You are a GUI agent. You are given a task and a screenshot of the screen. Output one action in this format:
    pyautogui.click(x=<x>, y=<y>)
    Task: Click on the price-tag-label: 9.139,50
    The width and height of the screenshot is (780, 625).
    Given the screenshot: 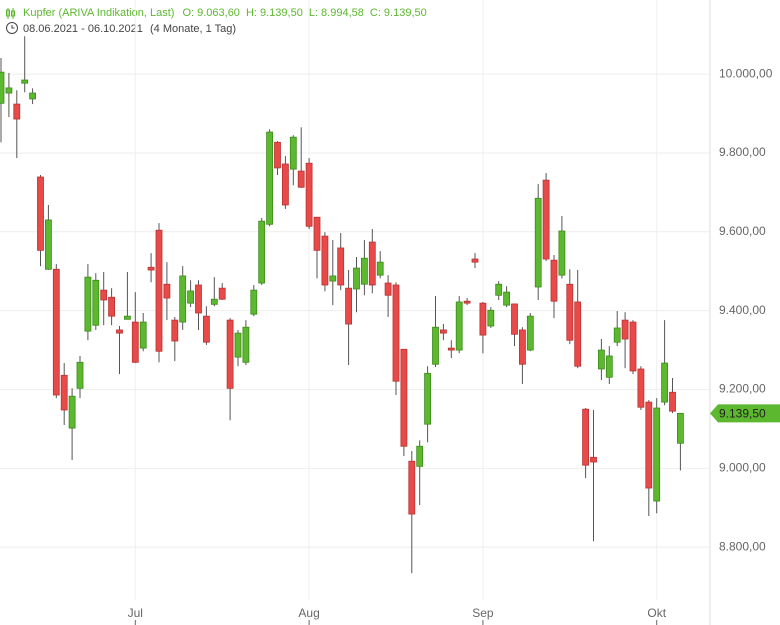 What is the action you would take?
    pyautogui.click(x=742, y=414)
    